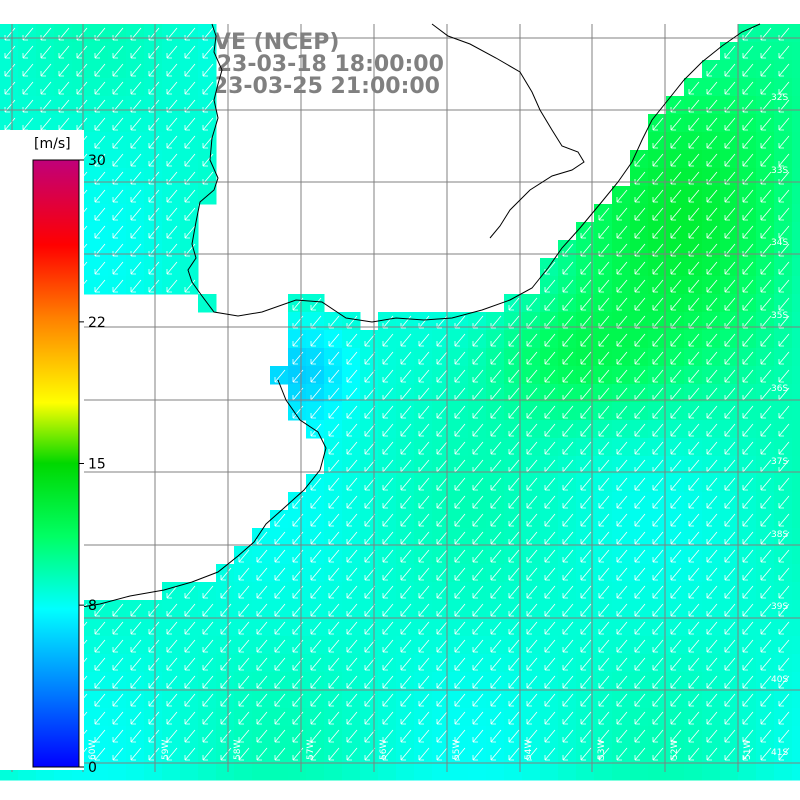 The image size is (800, 800). What do you see at coordinates (97, 323) in the screenshot?
I see `colorbar-tick-label: 22` at bounding box center [97, 323].